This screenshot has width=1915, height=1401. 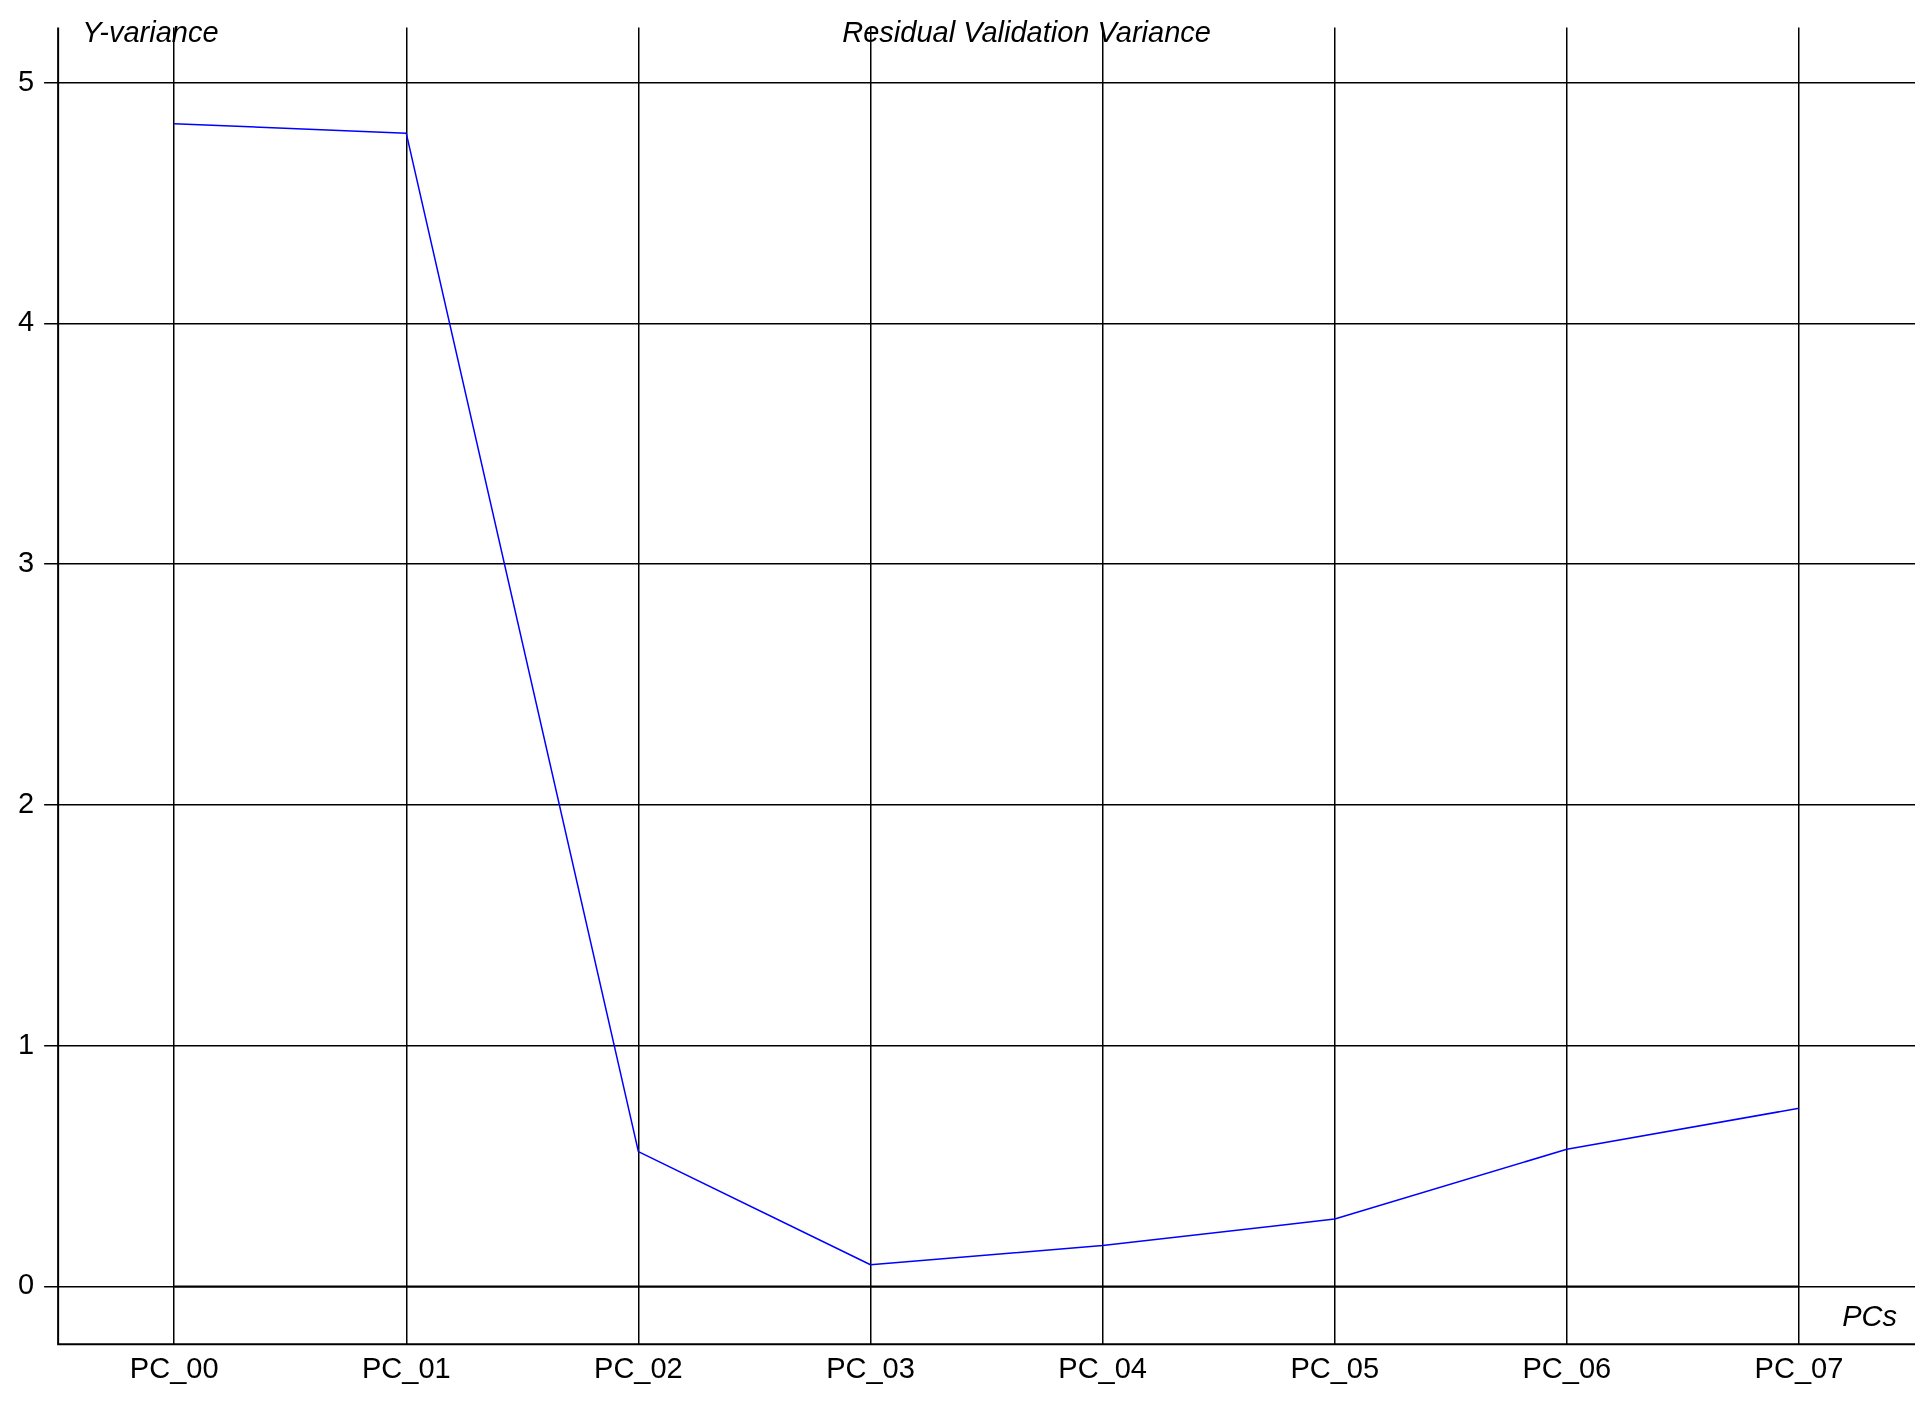 What do you see at coordinates (174, 1367) in the screenshot?
I see `x-tick-label: PC_00` at bounding box center [174, 1367].